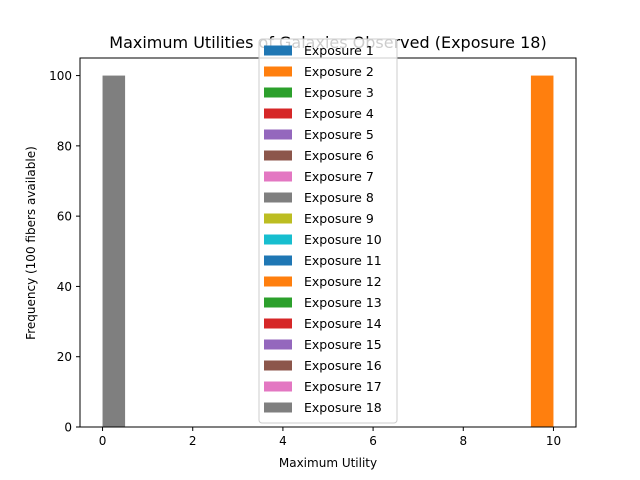 The width and height of the screenshot is (640, 480). Describe the element at coordinates (339, 113) in the screenshot. I see `legend-label: Exposure 4` at that location.